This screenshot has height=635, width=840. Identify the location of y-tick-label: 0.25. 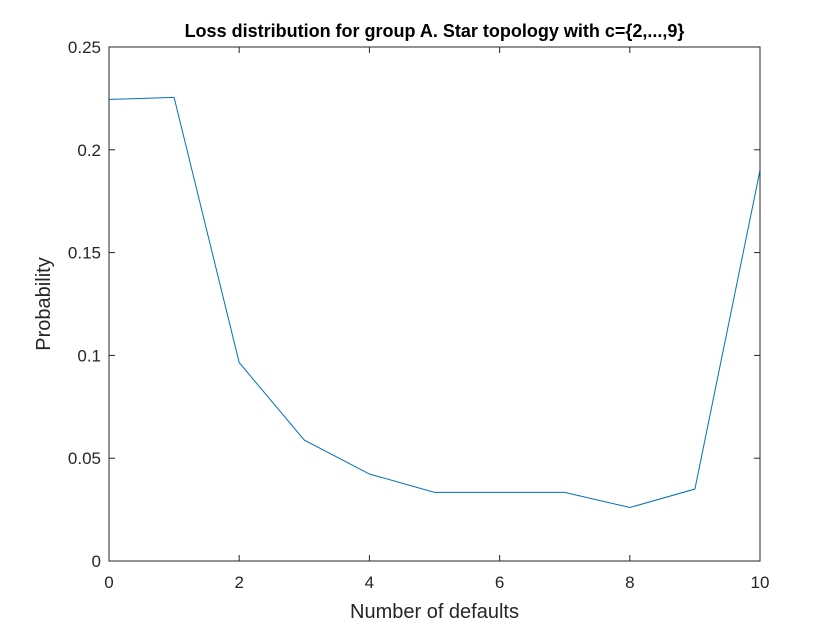
(84, 47).